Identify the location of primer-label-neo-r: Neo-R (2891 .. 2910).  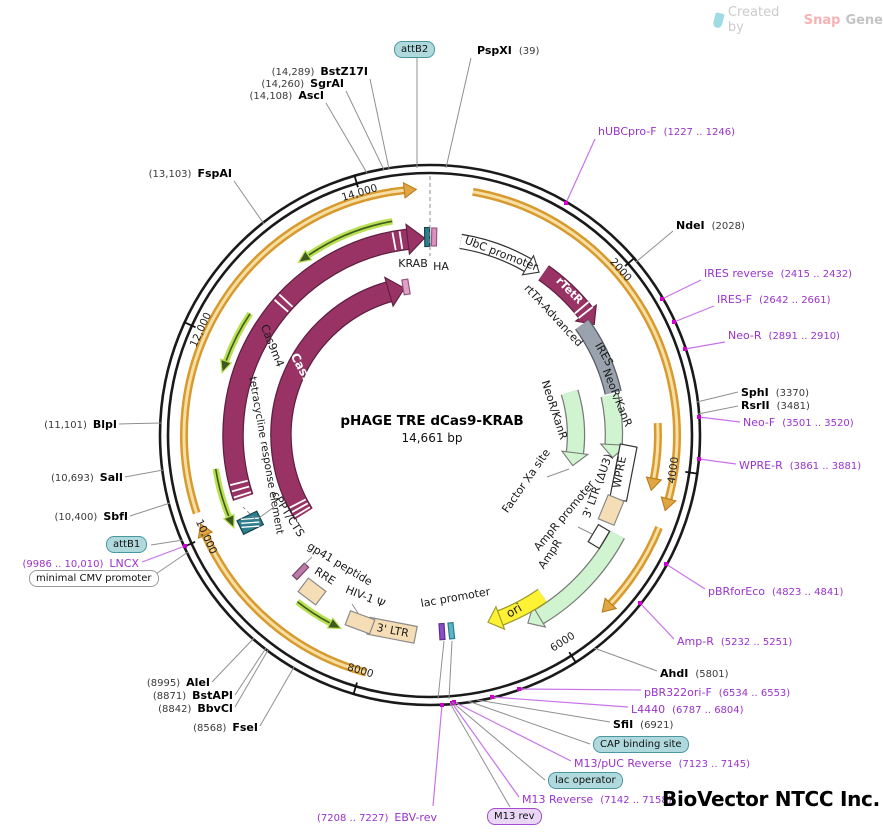
(784, 335).